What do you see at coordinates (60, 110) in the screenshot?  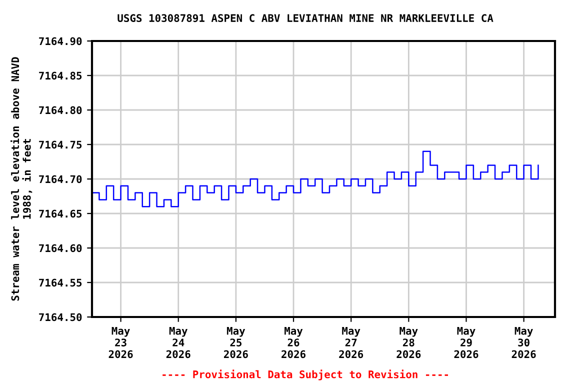 I see `y-tick-label: 7164.80` at bounding box center [60, 110].